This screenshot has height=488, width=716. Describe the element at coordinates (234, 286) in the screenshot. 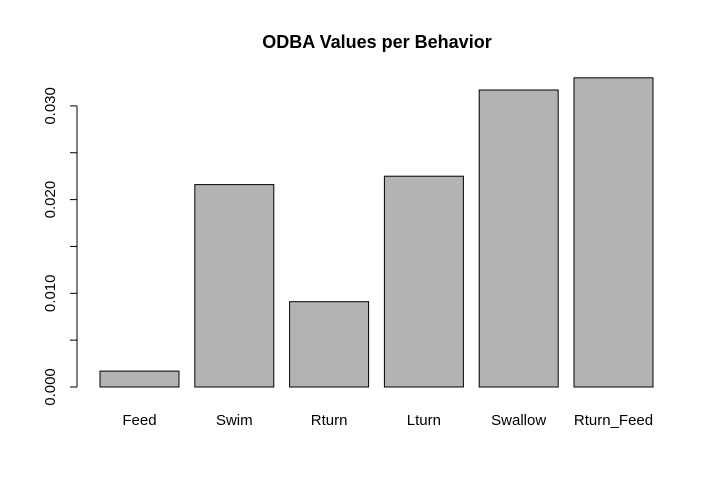

I see `bar-swim` at that location.